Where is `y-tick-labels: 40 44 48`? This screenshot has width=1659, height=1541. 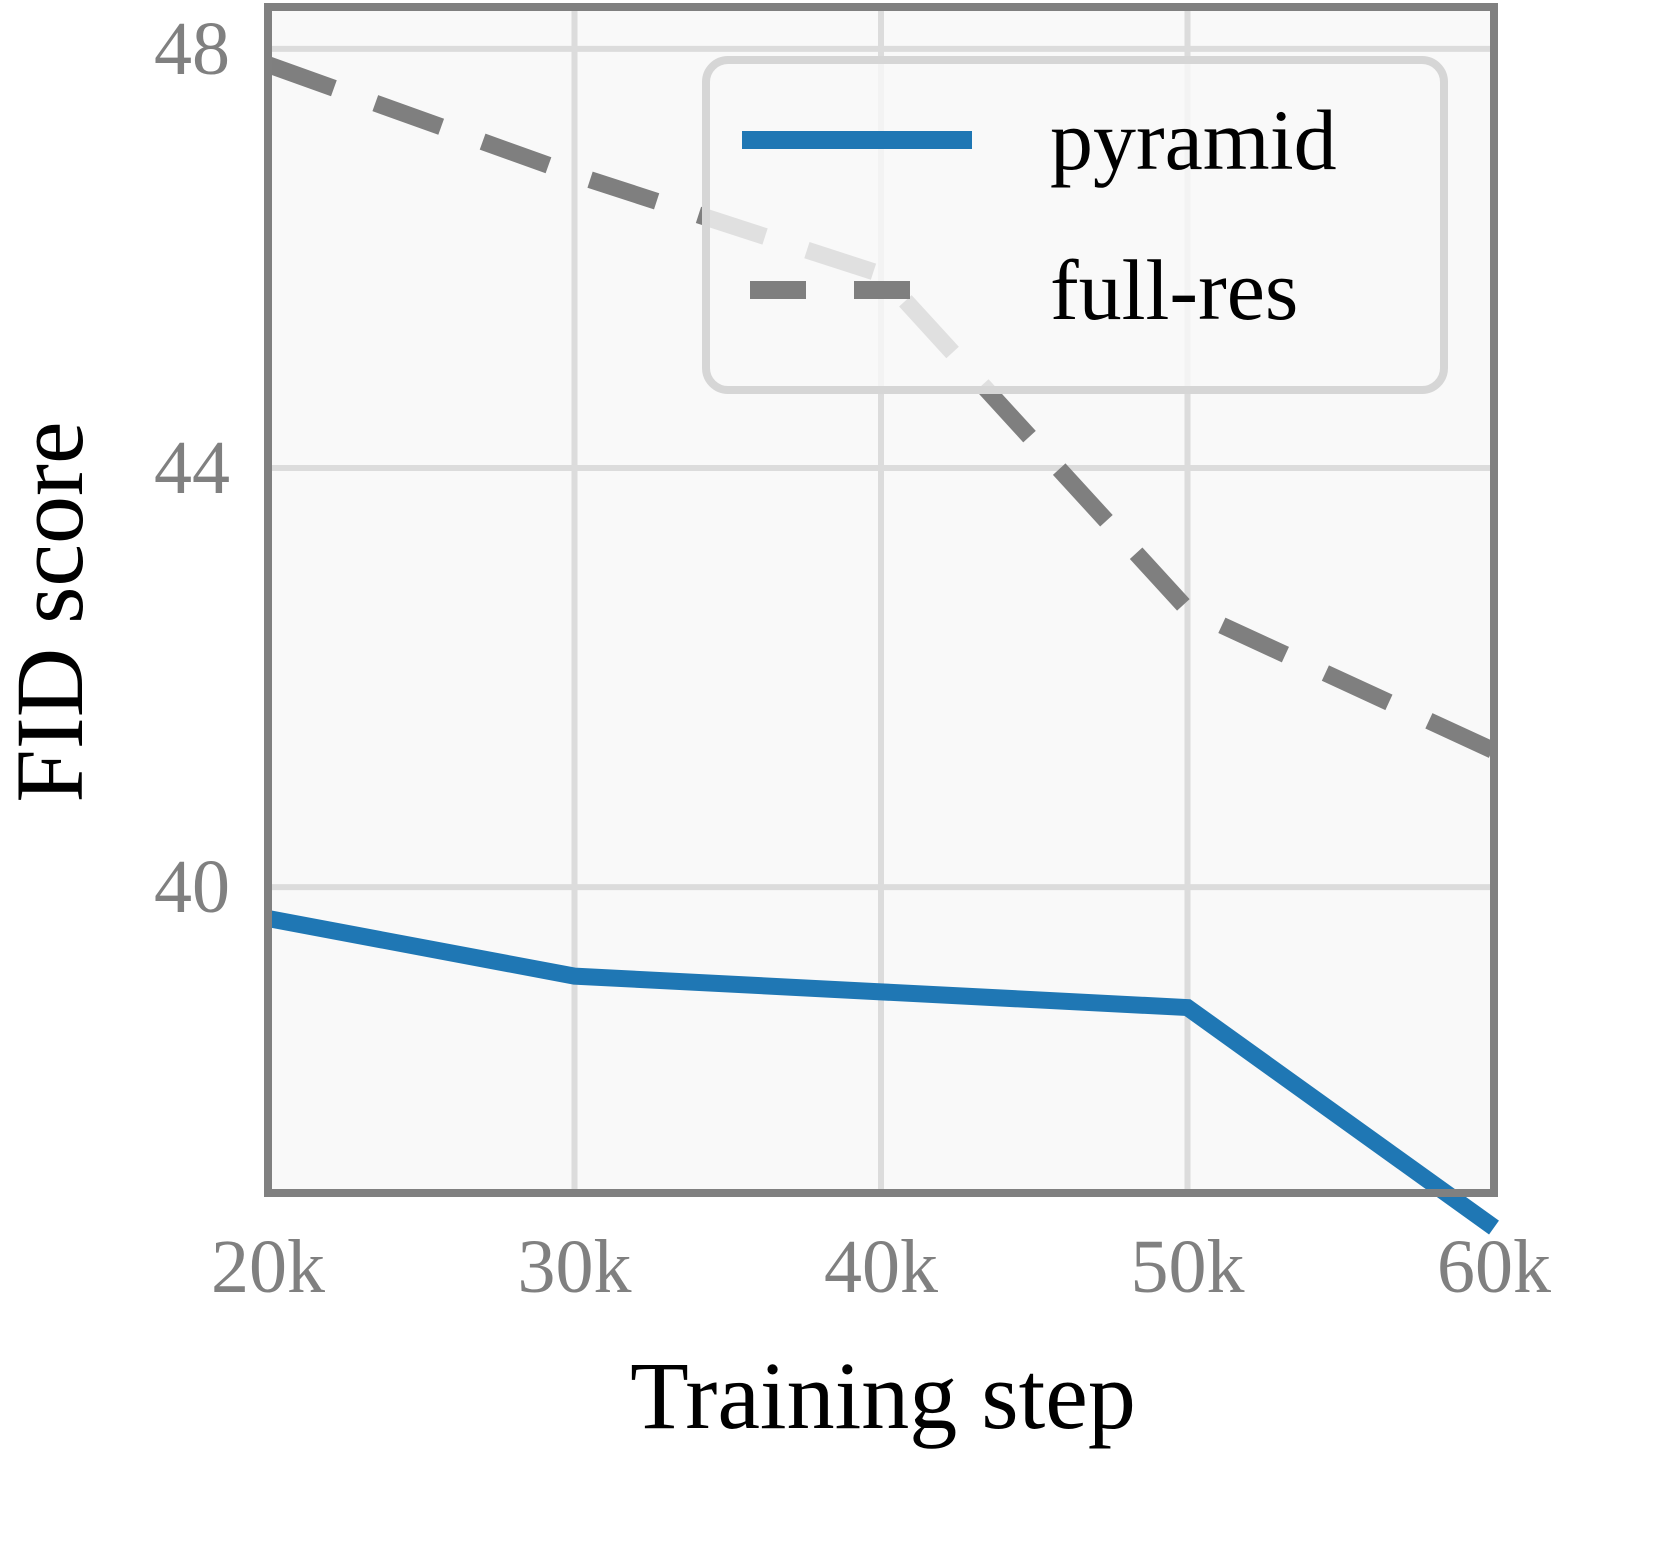
y-tick-labels: 40 44 48 is located at coordinates (192, 468).